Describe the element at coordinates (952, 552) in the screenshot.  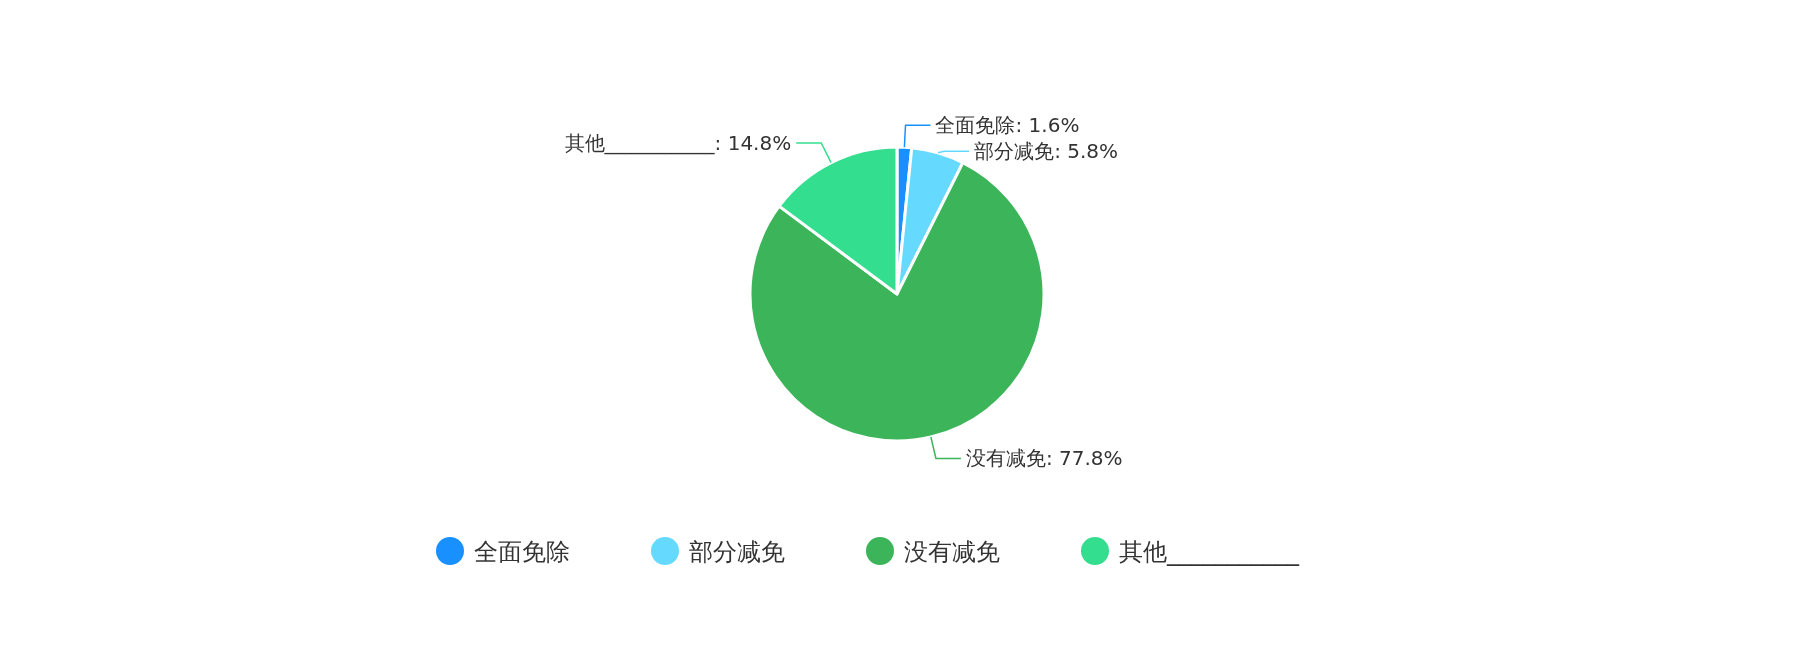
I see `legend-label: 没有减免` at that location.